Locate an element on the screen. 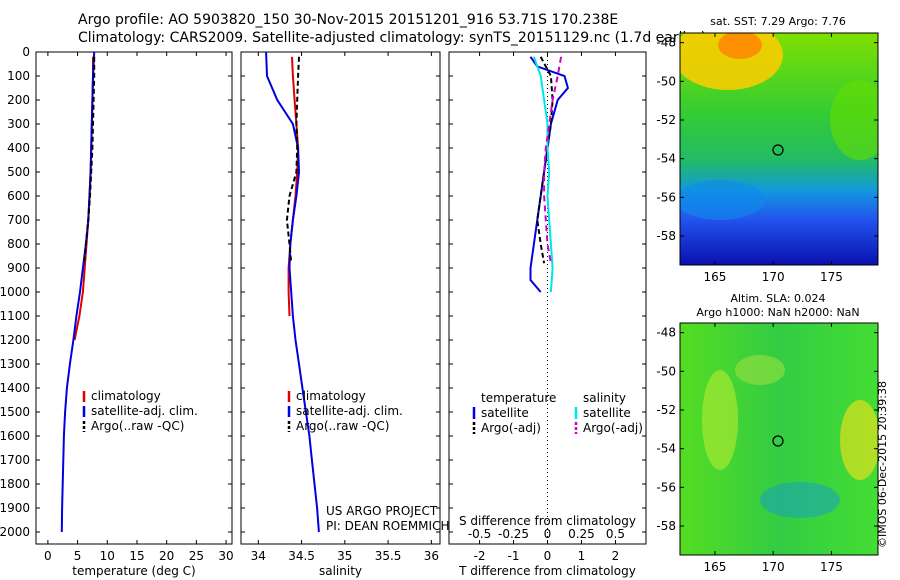 The image size is (900, 580). sst-map-frame is located at coordinates (779, 149).